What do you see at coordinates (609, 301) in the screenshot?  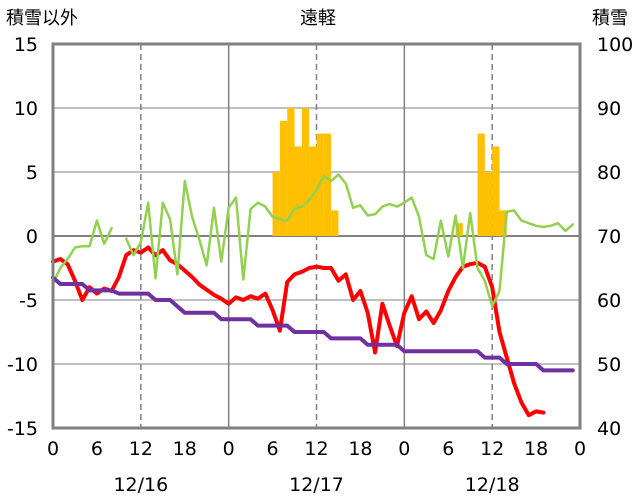 I see `y-right-tick-label: 60` at bounding box center [609, 301].